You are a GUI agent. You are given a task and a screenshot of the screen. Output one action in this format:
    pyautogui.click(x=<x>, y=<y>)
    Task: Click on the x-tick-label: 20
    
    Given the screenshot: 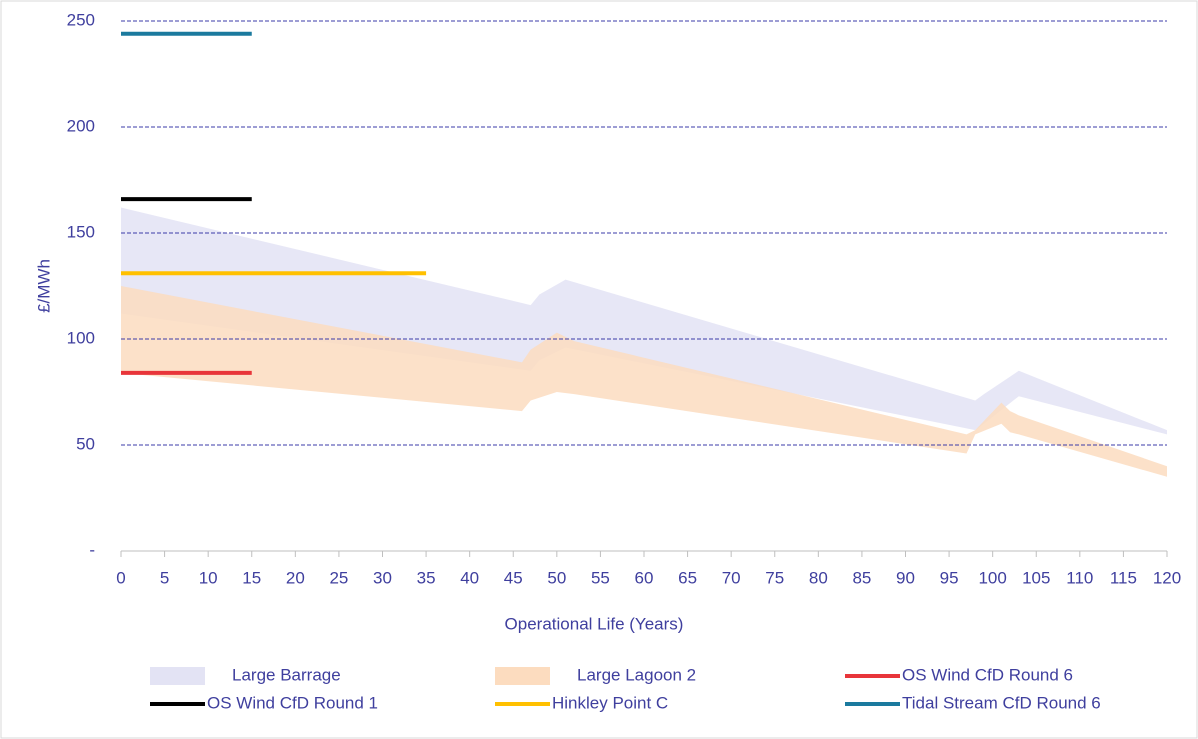 What is the action you would take?
    pyautogui.click(x=295, y=577)
    